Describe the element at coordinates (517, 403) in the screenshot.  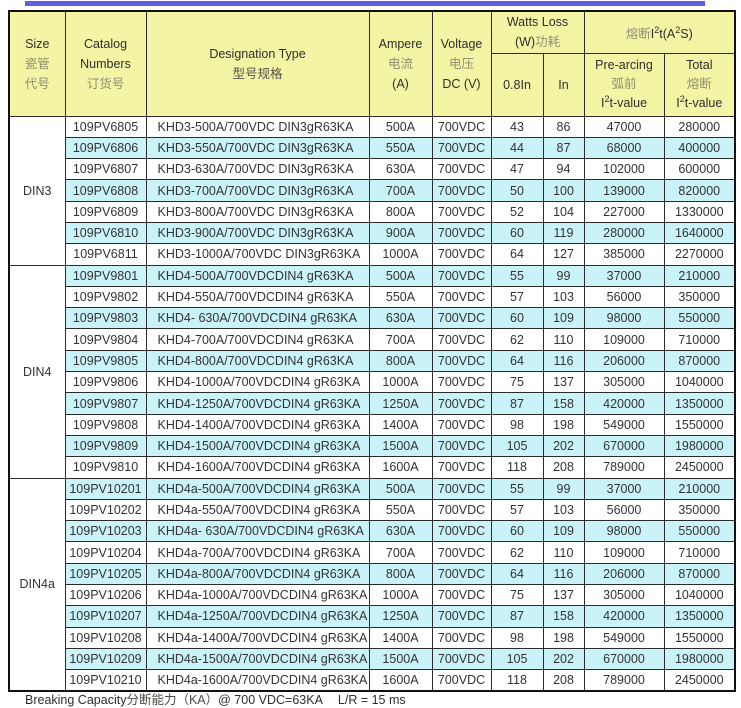
I see `watts-loss-0.8in-cell: 87` at that location.